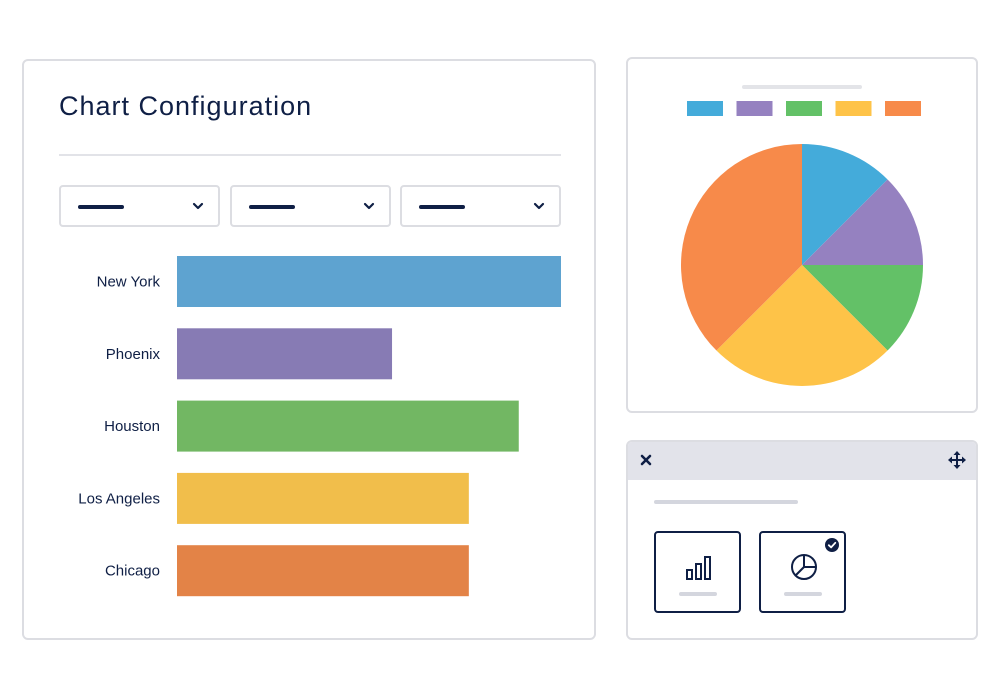 Image resolution: width=1000 pixels, height=700 pixels. Describe the element at coordinates (129, 282) in the screenshot. I see `category-label: New York` at that location.